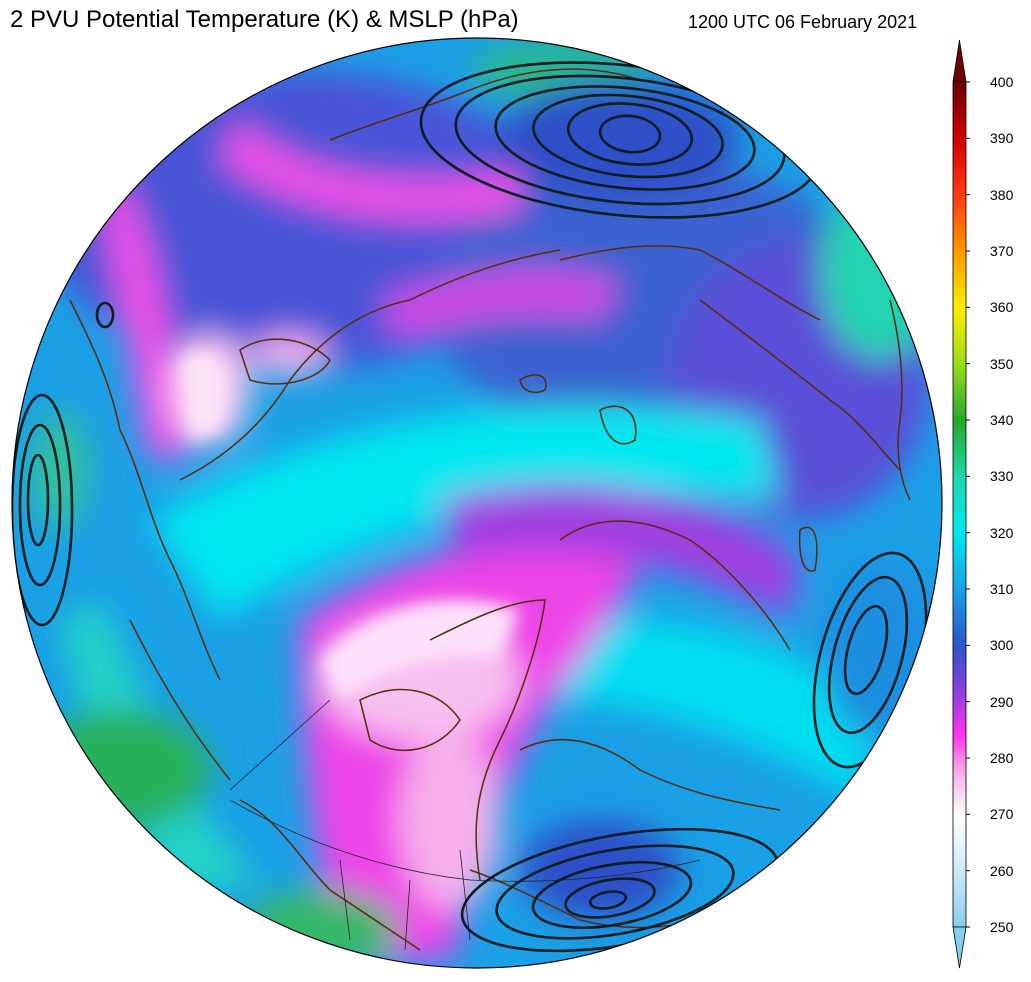 The height and width of the screenshot is (982, 1031). I want to click on colorbar-tick-label: 260, so click(1002, 870).